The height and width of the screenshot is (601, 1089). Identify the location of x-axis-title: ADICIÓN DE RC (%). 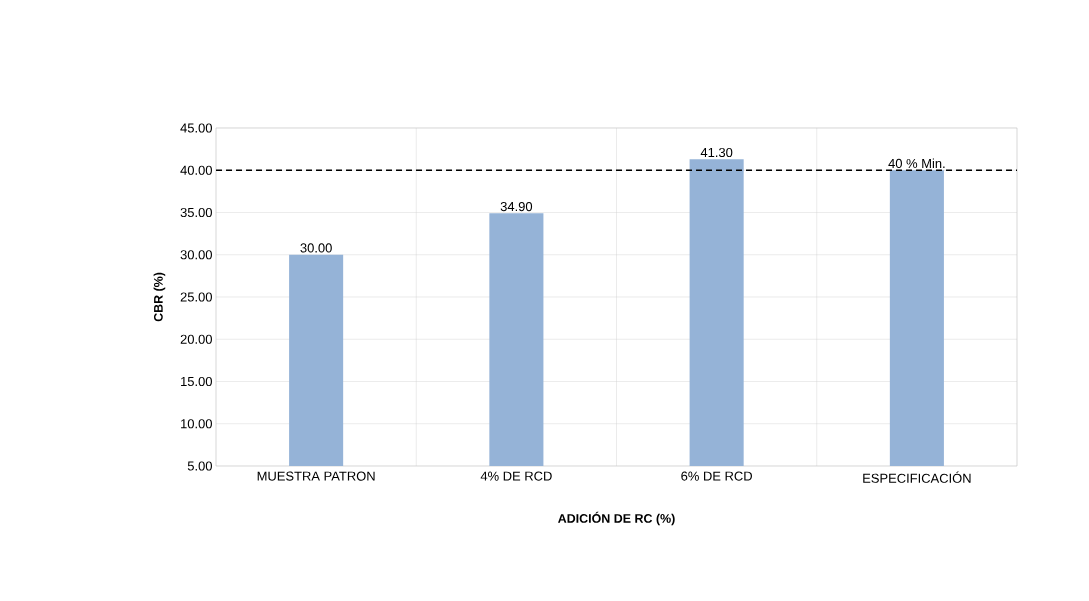
(616, 518).